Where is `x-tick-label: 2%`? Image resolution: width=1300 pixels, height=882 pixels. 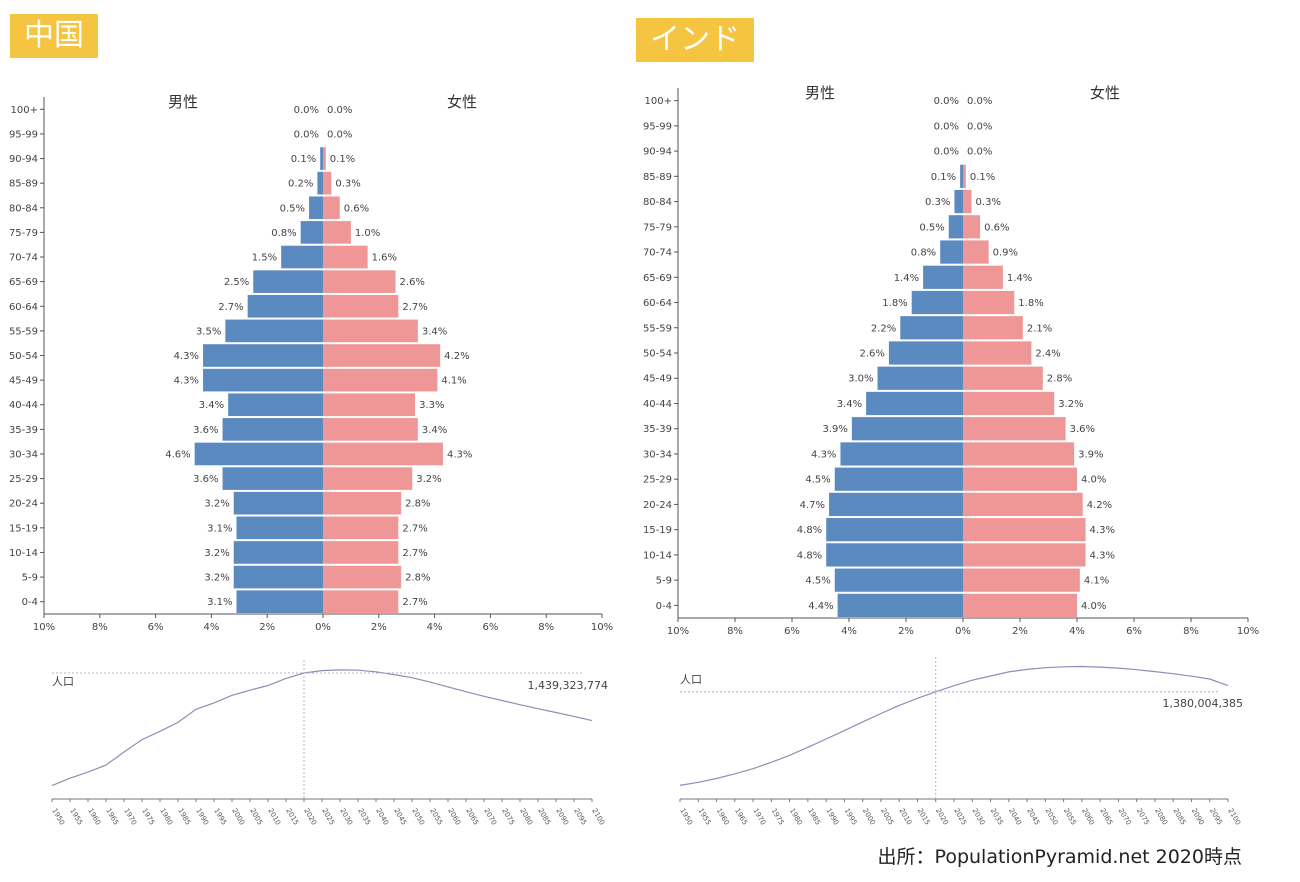
x-tick-label: 2% is located at coordinates (906, 631).